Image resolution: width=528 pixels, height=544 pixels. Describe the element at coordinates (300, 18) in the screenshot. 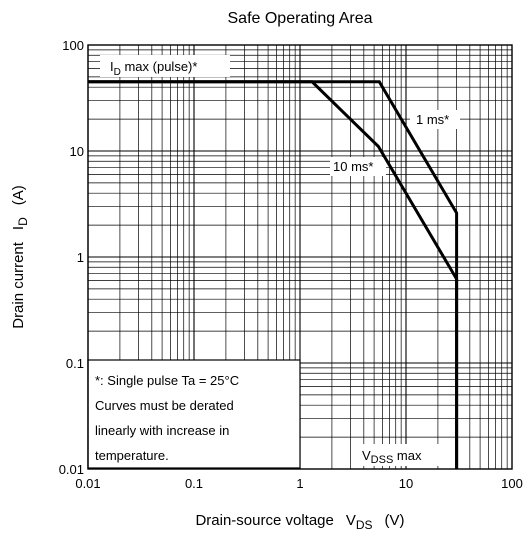

I see `chart-title: Safe Operating Area` at that location.